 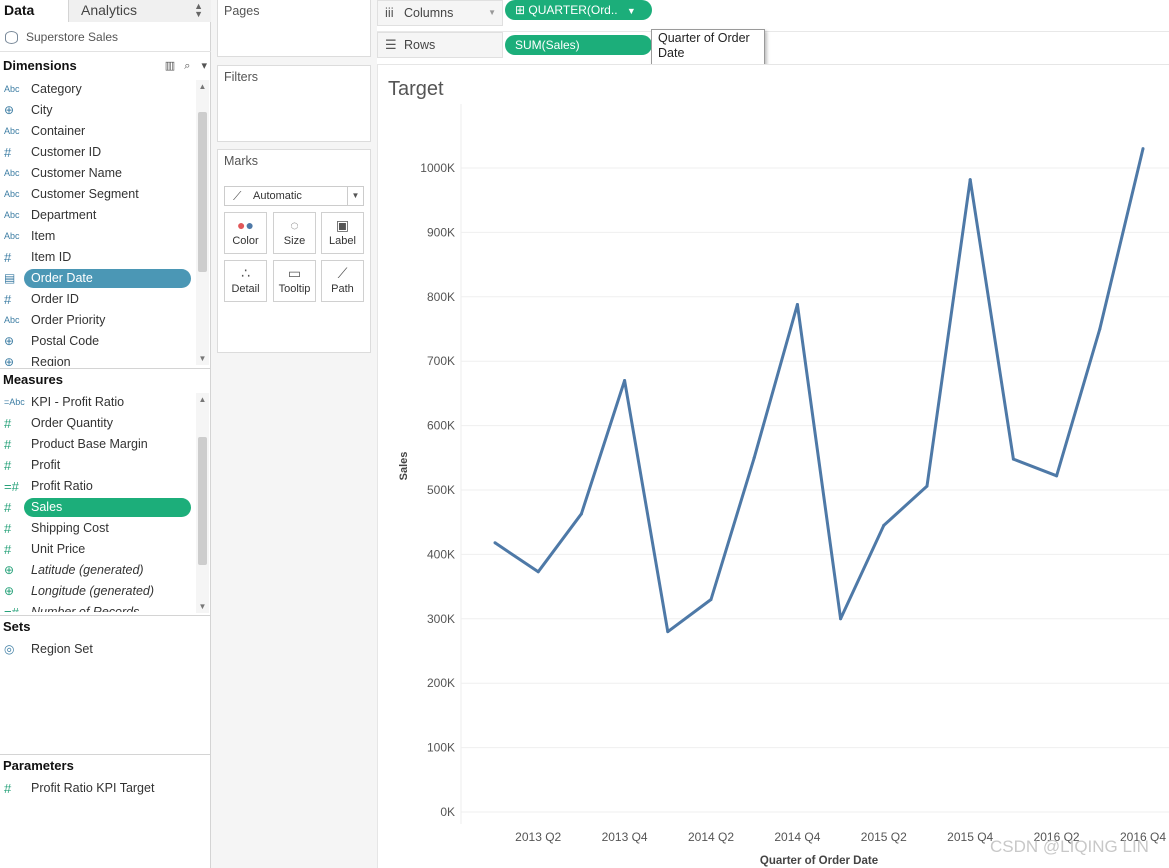 I want to click on measure-item: # Unit Price, so click(x=97, y=549).